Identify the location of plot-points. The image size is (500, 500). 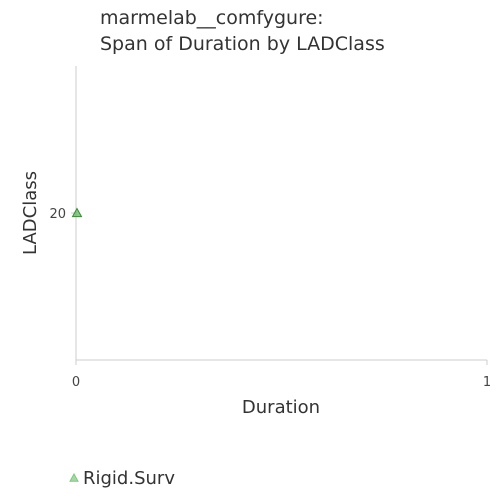
(77, 212).